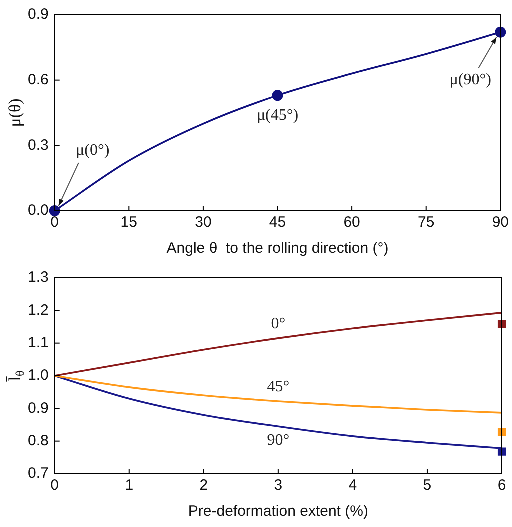 This screenshot has height=527, width=512. Describe the element at coordinates (93, 151) in the screenshot. I see `annotation: μ(0°)` at that location.